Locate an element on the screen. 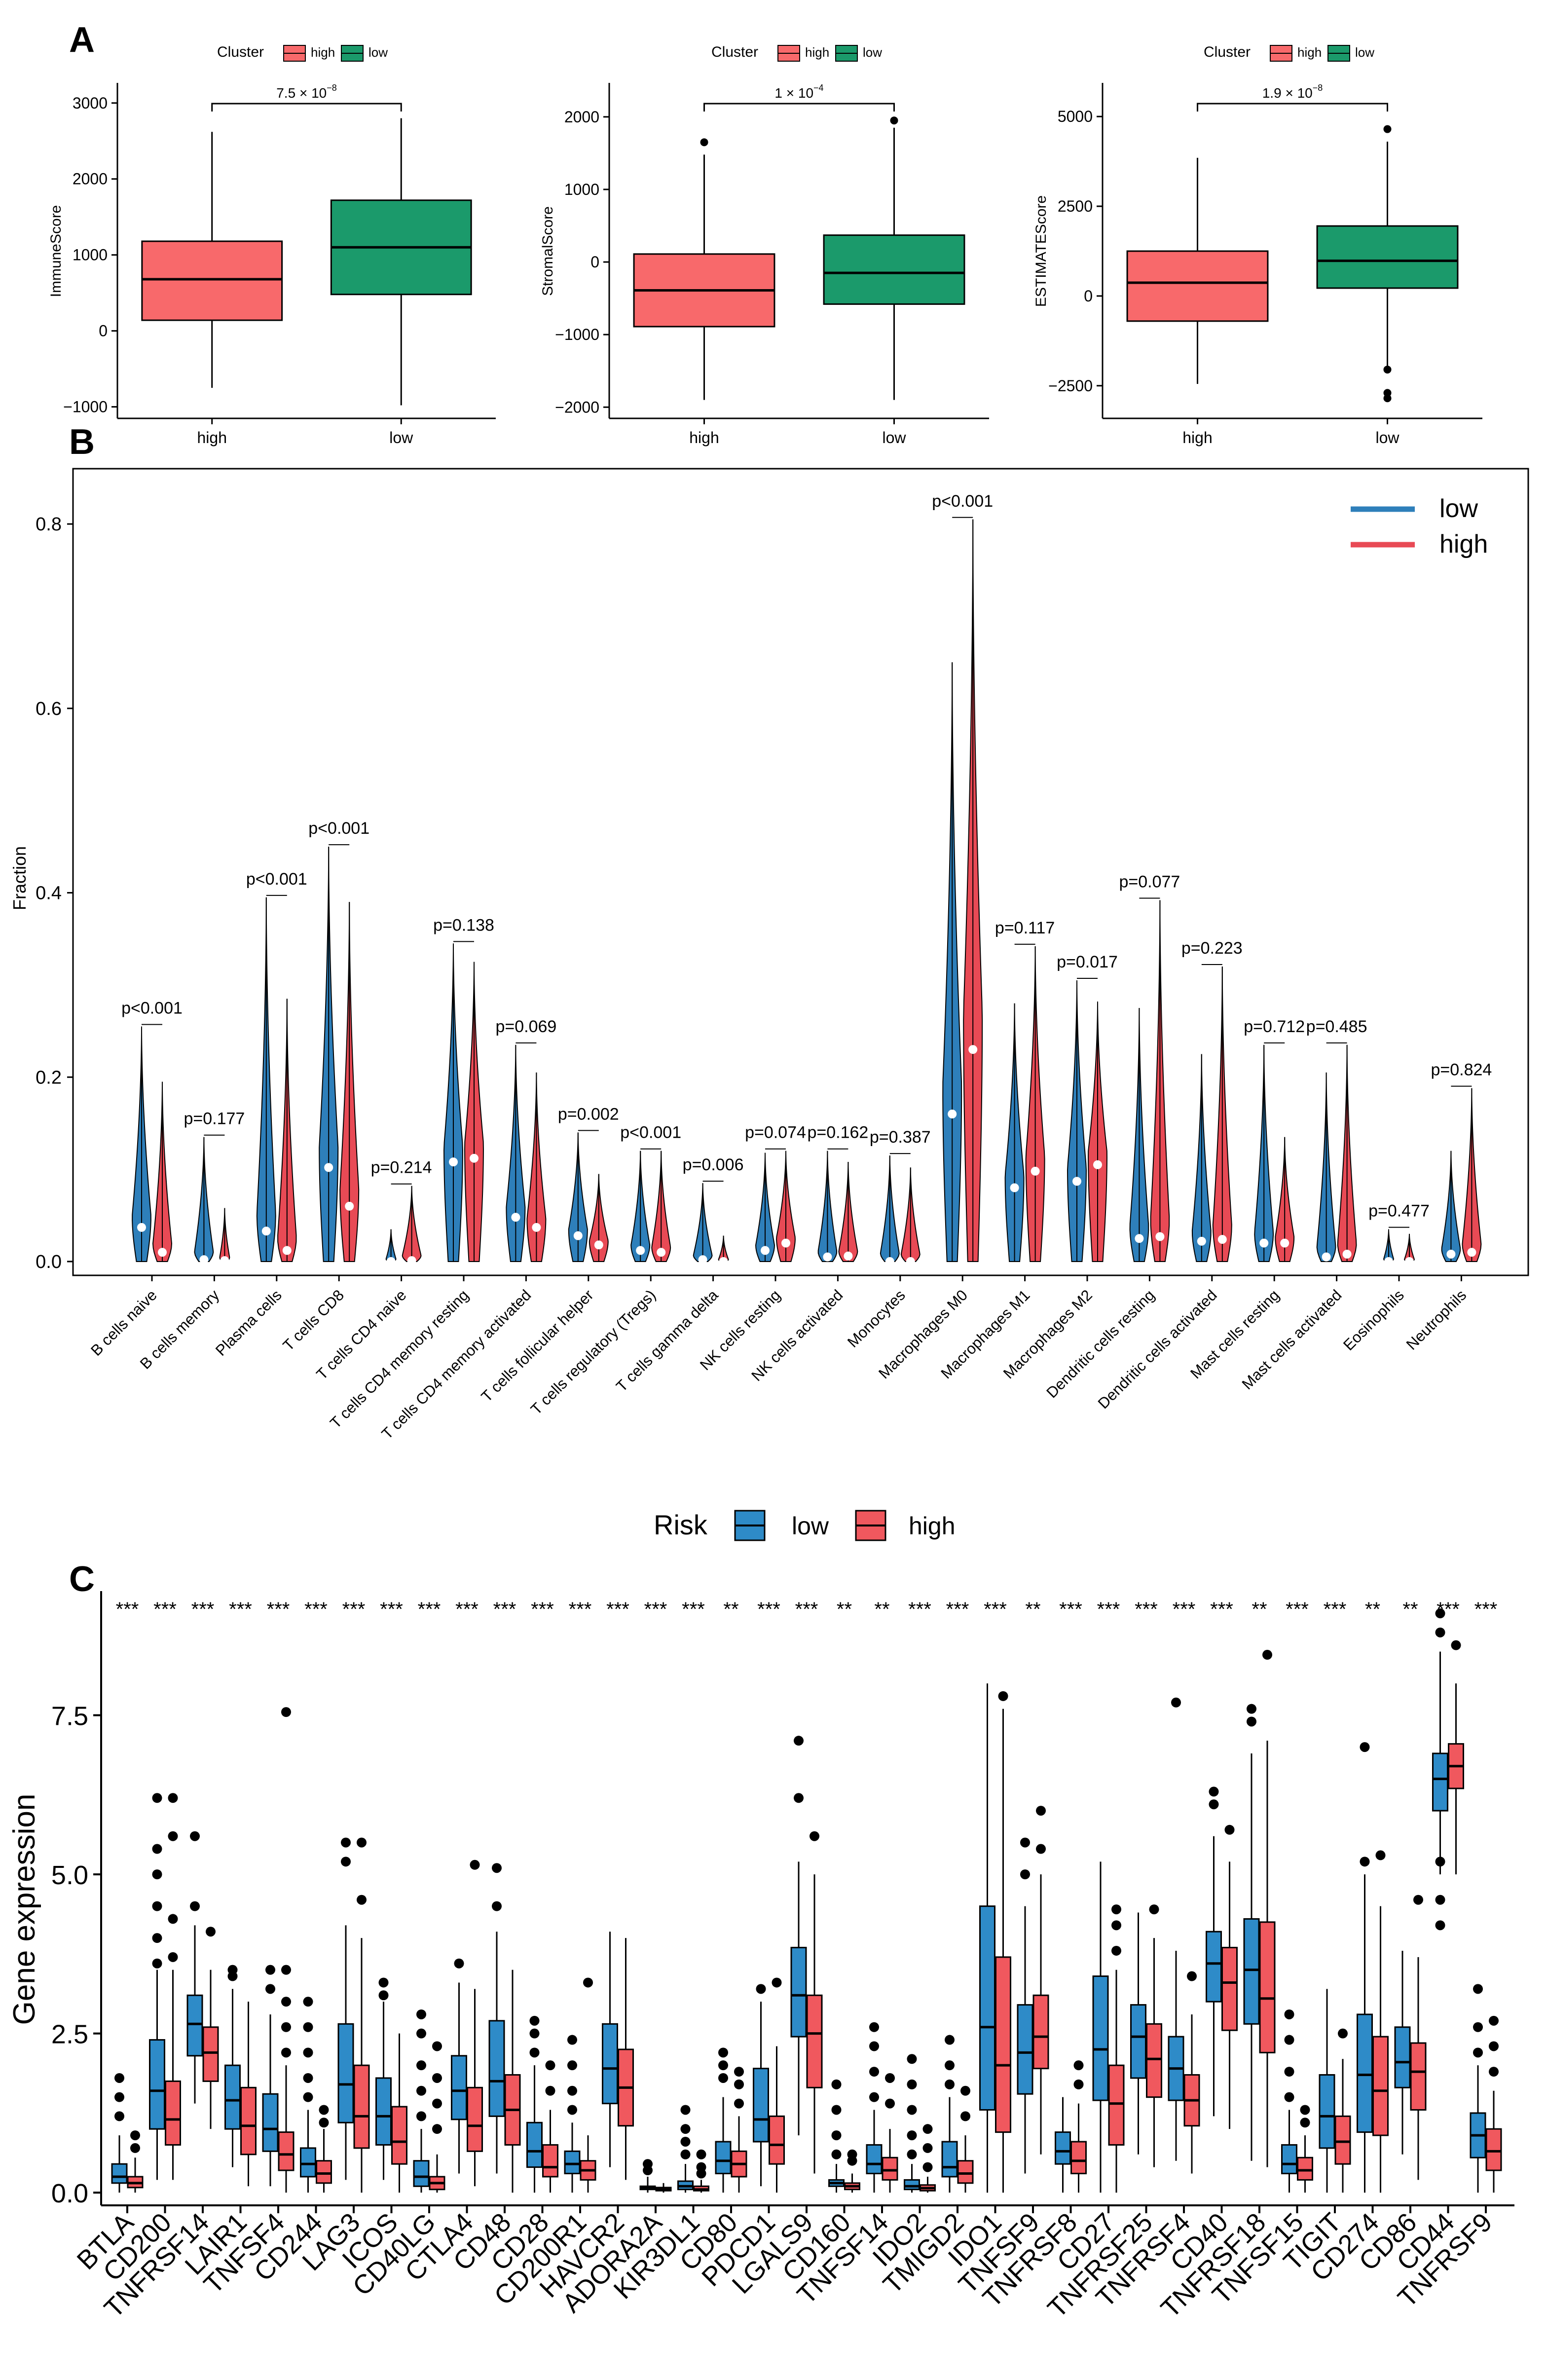  box-high-CTLA4 is located at coordinates (475, 2119).